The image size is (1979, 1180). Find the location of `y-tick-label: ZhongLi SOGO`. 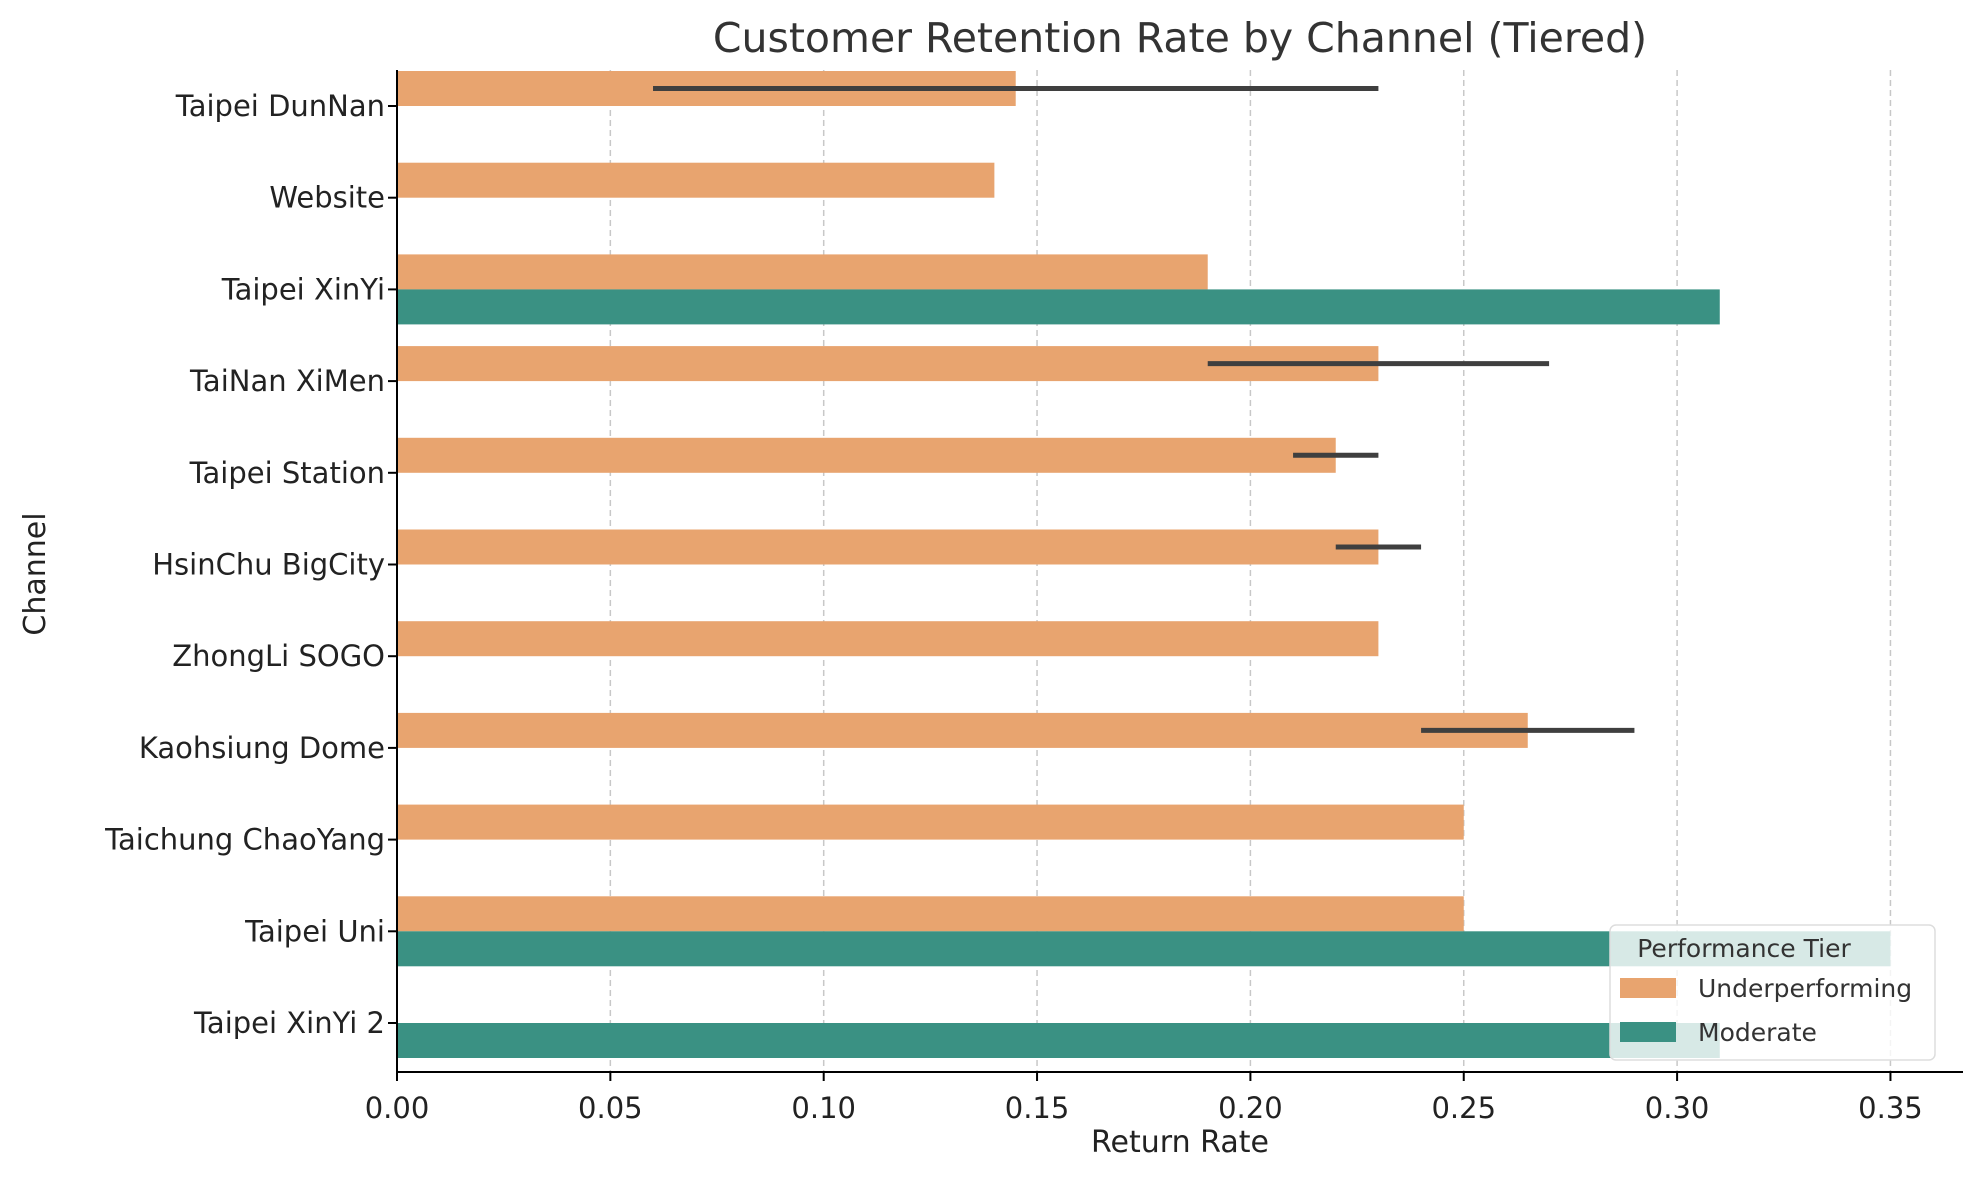

y-tick-label: ZhongLi SOGO is located at coordinates (278, 656).